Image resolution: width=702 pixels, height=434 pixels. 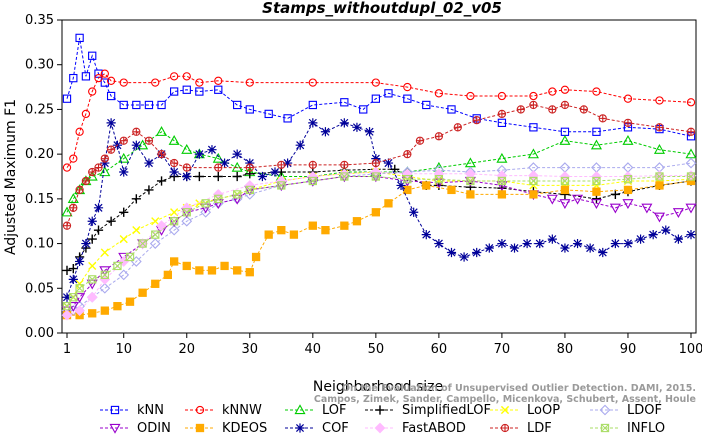 What do you see at coordinates (382, 8) in the screenshot?
I see `chart-title: Stamps_withoutdupl_02_v05` at bounding box center [382, 8].